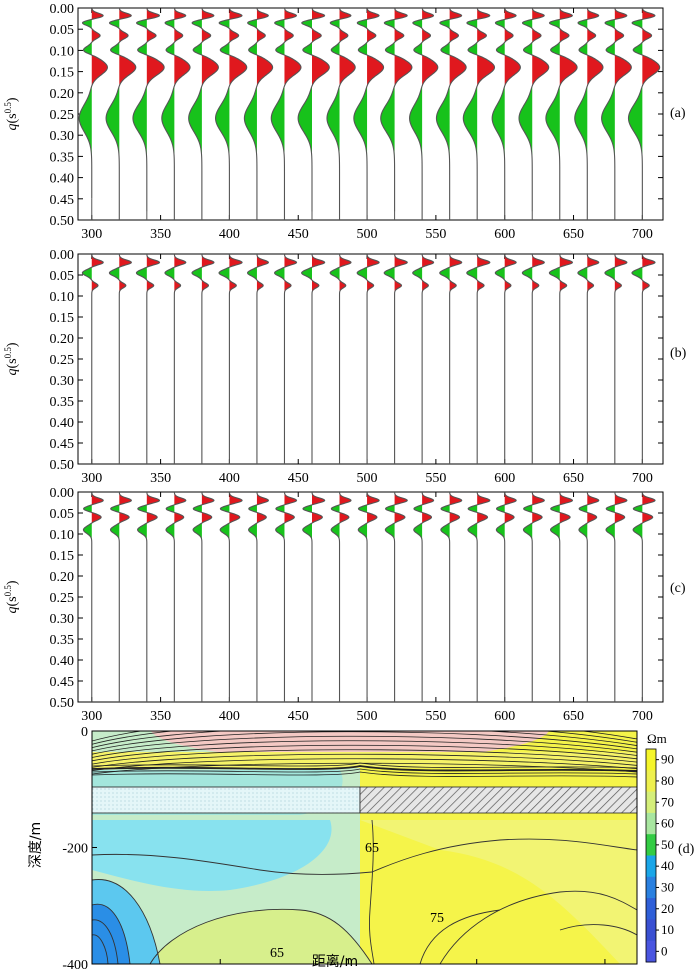 This screenshot has height=969, width=700. Describe the element at coordinates (126, 921) in the screenshot. I see `heatmap-bottom-left-cyan` at that location.